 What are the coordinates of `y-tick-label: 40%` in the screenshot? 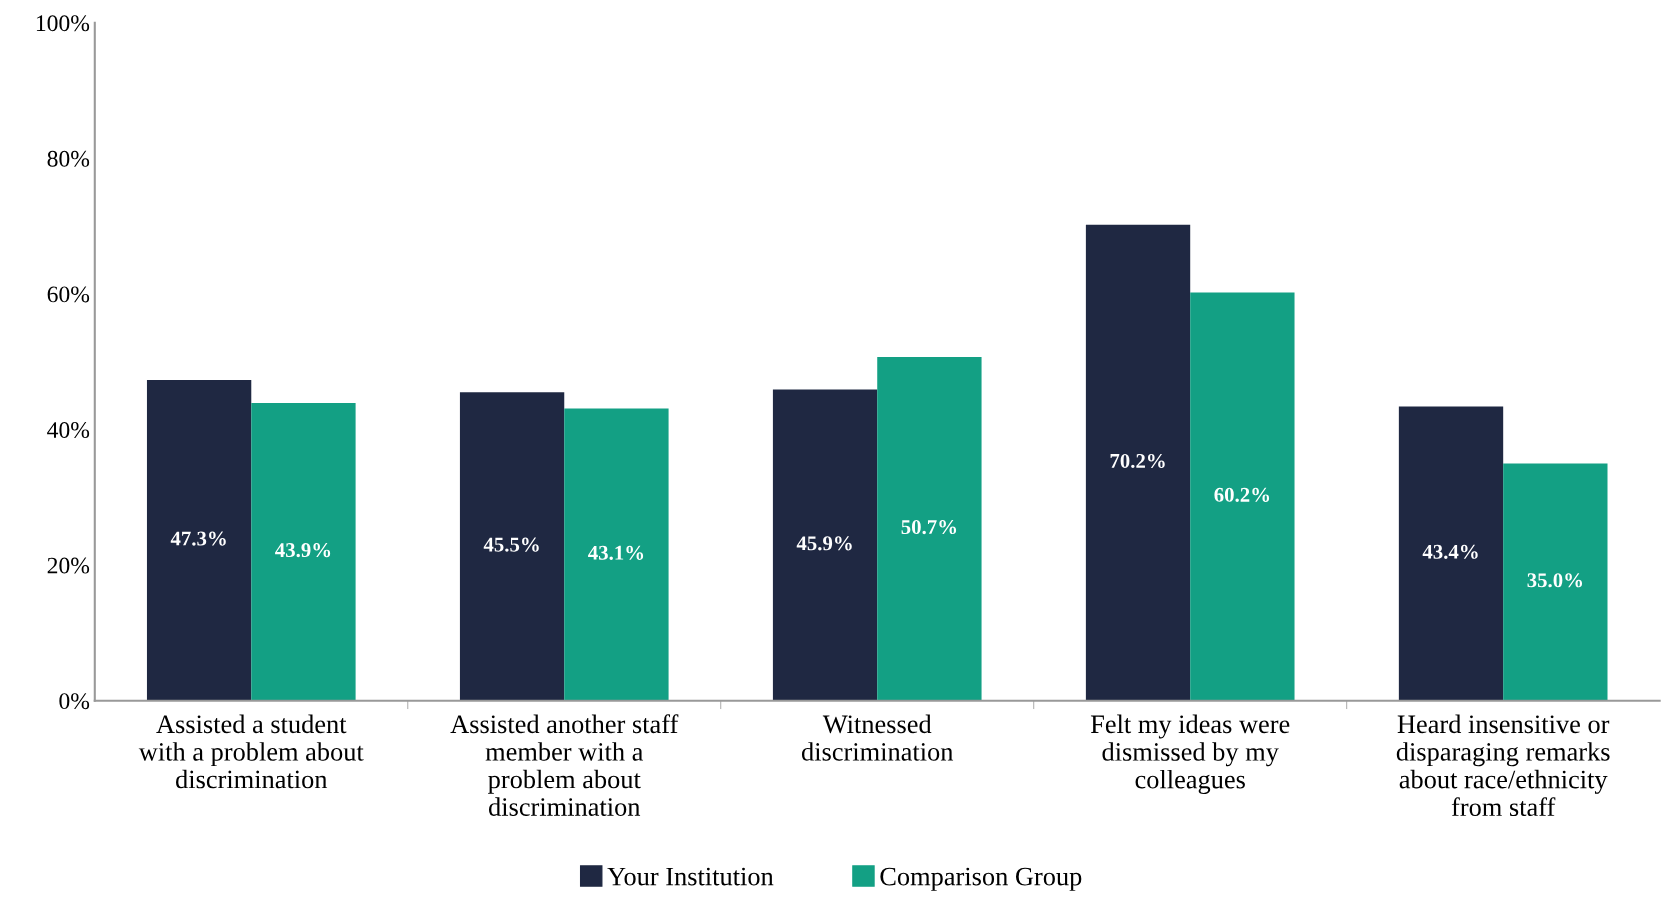 It's located at (68, 430).